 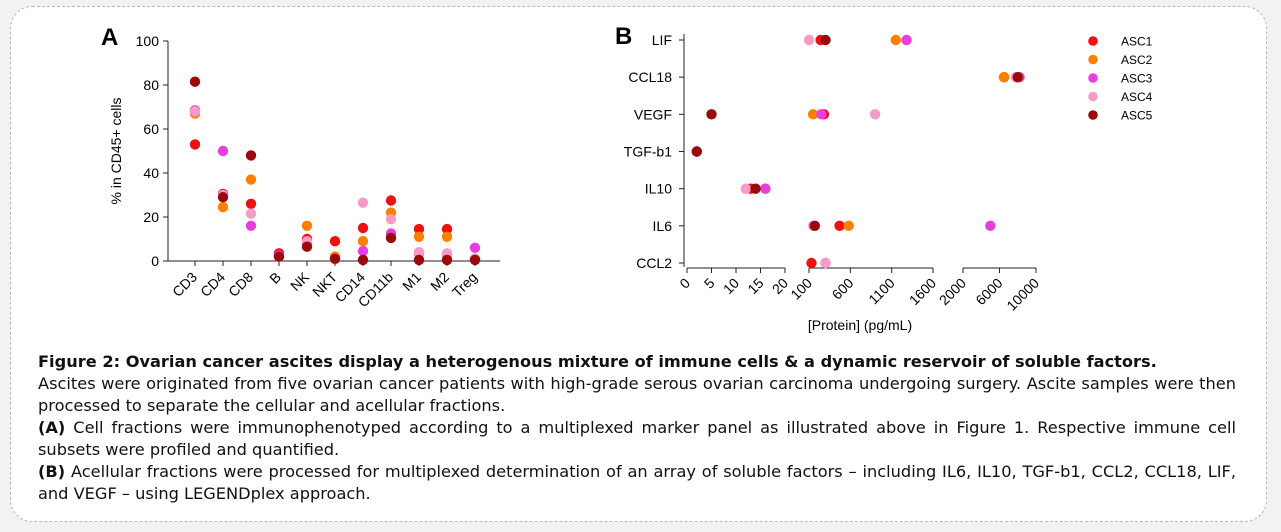 What do you see at coordinates (813, 114) in the screenshot?
I see `panel-b-point-asc2-vegf` at bounding box center [813, 114].